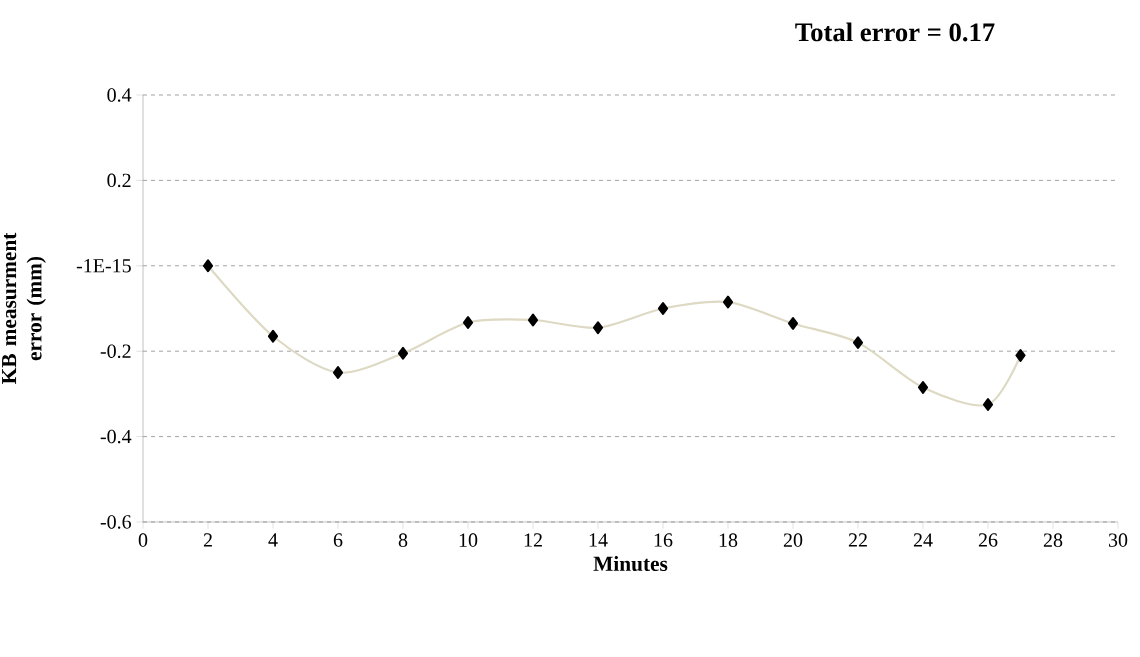 This screenshot has height=657, width=1140. Describe the element at coordinates (728, 540) in the screenshot. I see `x-tick-label: 18` at that location.